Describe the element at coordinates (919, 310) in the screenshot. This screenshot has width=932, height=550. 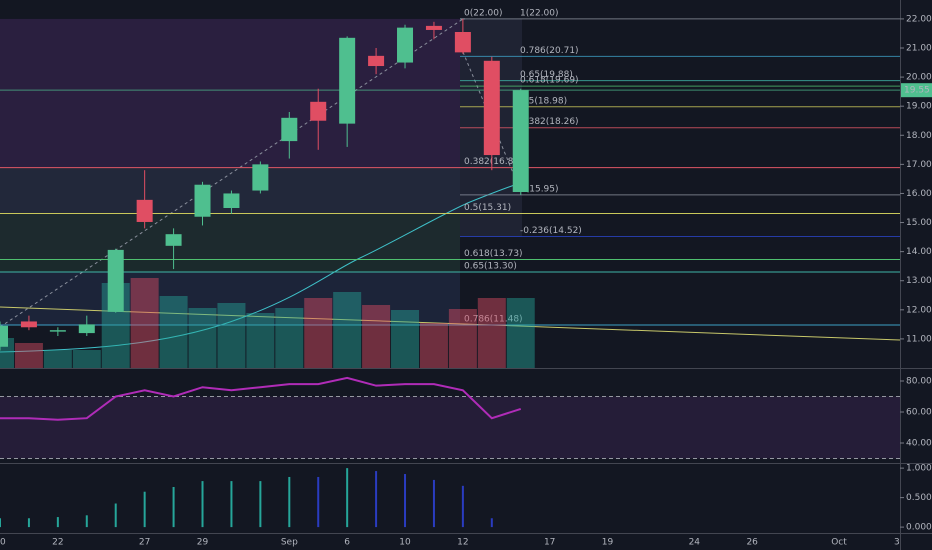
I see `y-tick-label: 12.00` at that location.